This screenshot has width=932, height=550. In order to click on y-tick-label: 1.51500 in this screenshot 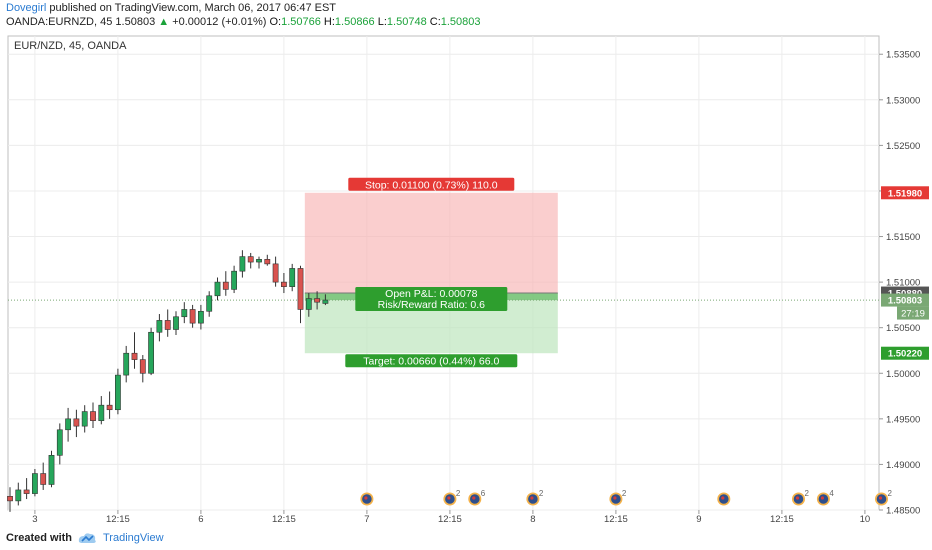, I will do `click(903, 237)`.